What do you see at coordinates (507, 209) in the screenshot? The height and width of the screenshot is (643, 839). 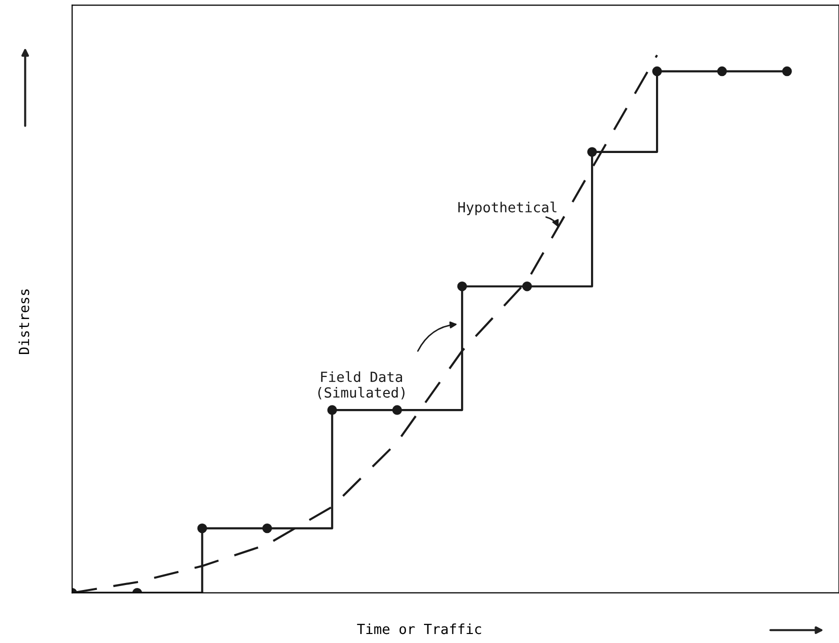 I see `series-label: Hypothetical` at bounding box center [507, 209].